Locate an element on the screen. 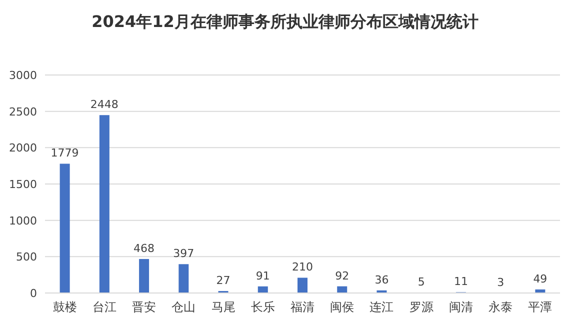 This screenshot has width=570, height=326. chart-title: 2024年12月在律师事务所执业律师分布区域情况统计 is located at coordinates (285, 21).